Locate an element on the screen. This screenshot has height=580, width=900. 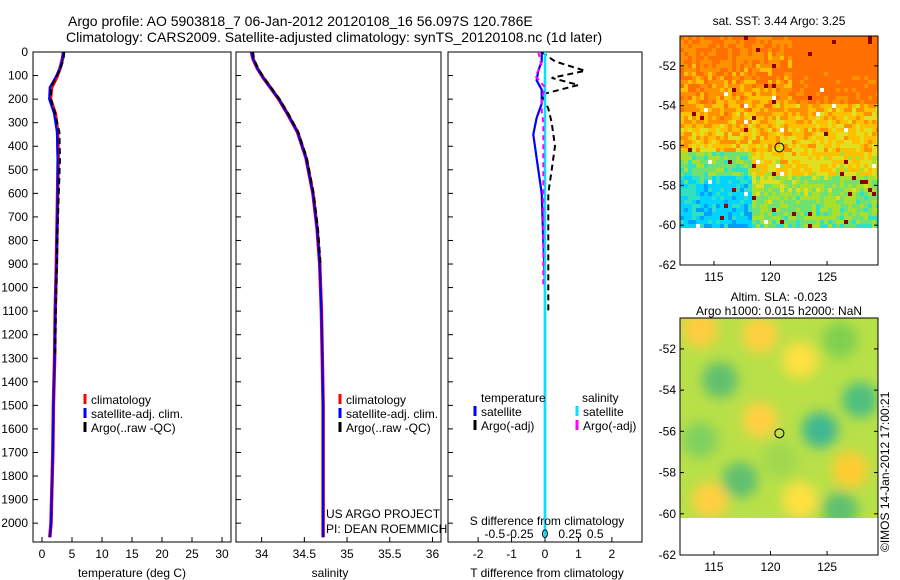
map-ytick-label: -60 is located at coordinates (668, 225).